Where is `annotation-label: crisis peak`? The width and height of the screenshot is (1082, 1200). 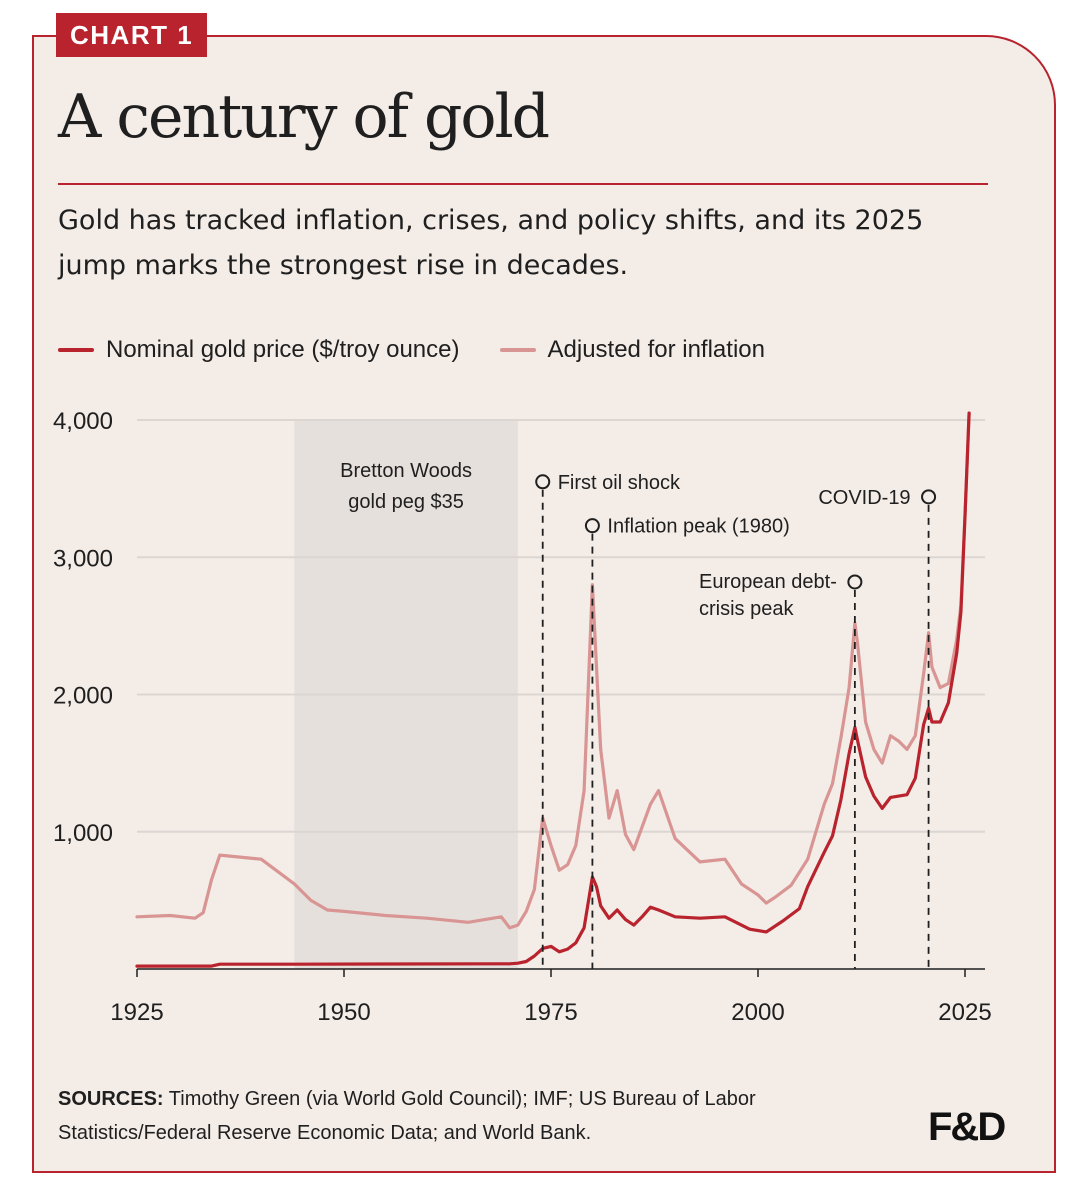
annotation-label: crisis peak is located at coordinates (746, 609).